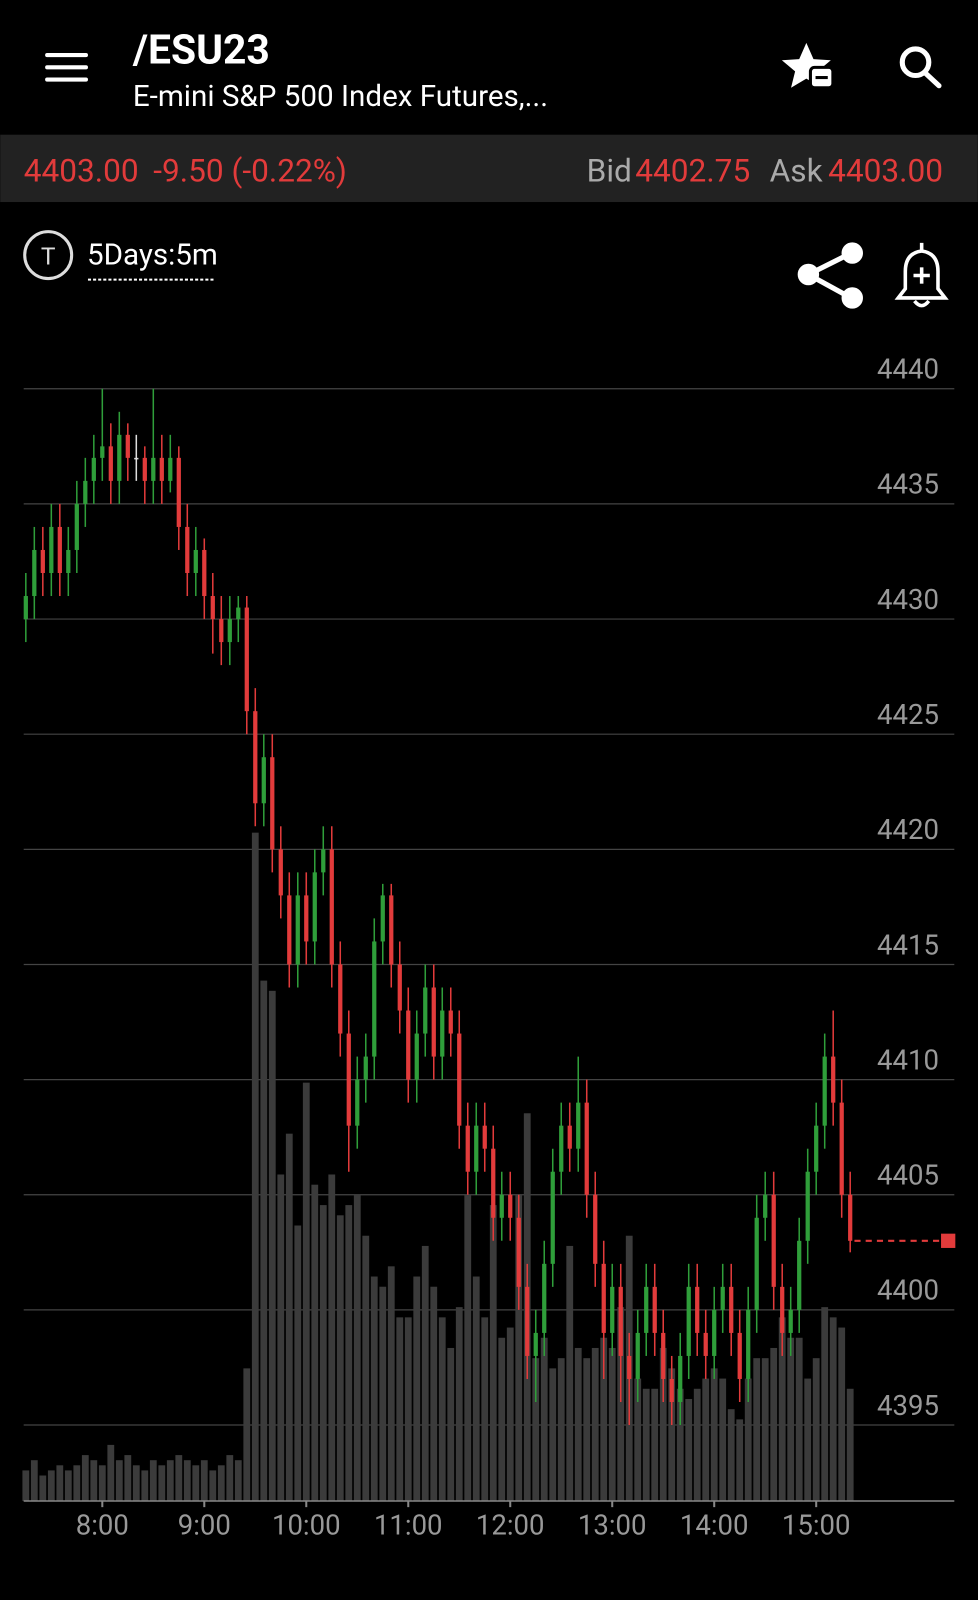 The image size is (978, 1600). Describe the element at coordinates (489, 168) in the screenshot. I see `quote-bar` at that location.